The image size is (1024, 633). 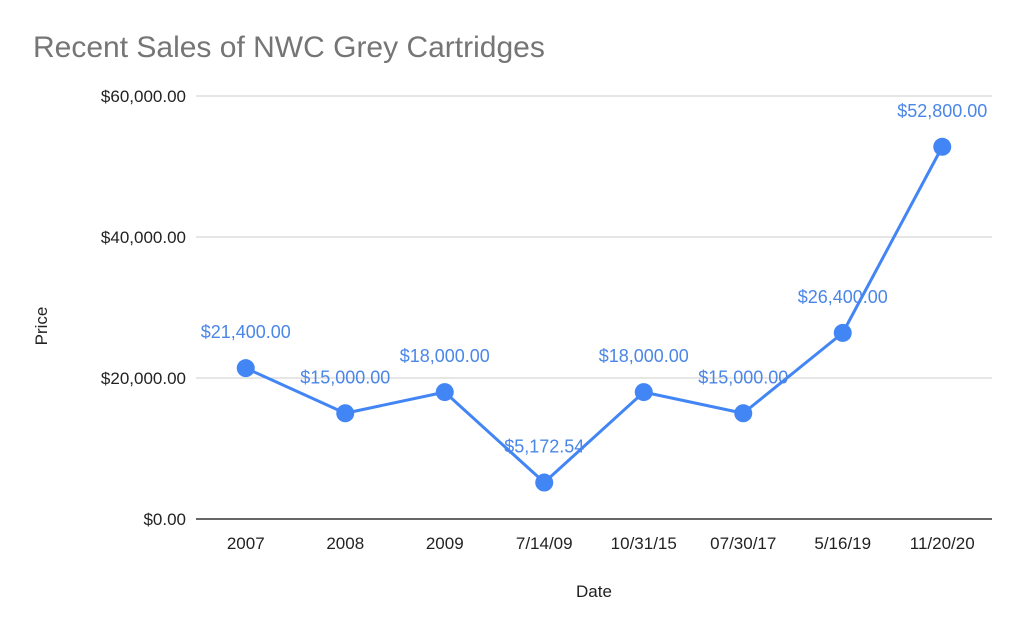 I want to click on data-label: $5,172.54, so click(x=544, y=447).